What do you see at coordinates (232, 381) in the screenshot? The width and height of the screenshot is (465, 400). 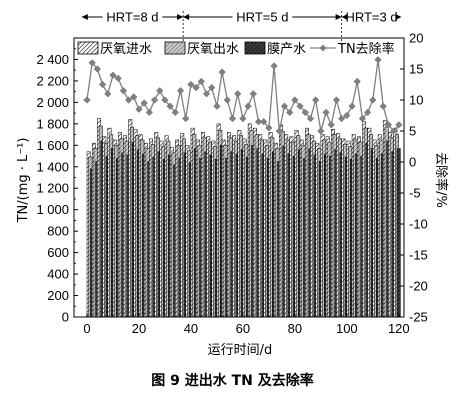 I see `figure-caption: 图 9 进出水 TN 及去除率` at bounding box center [232, 381].